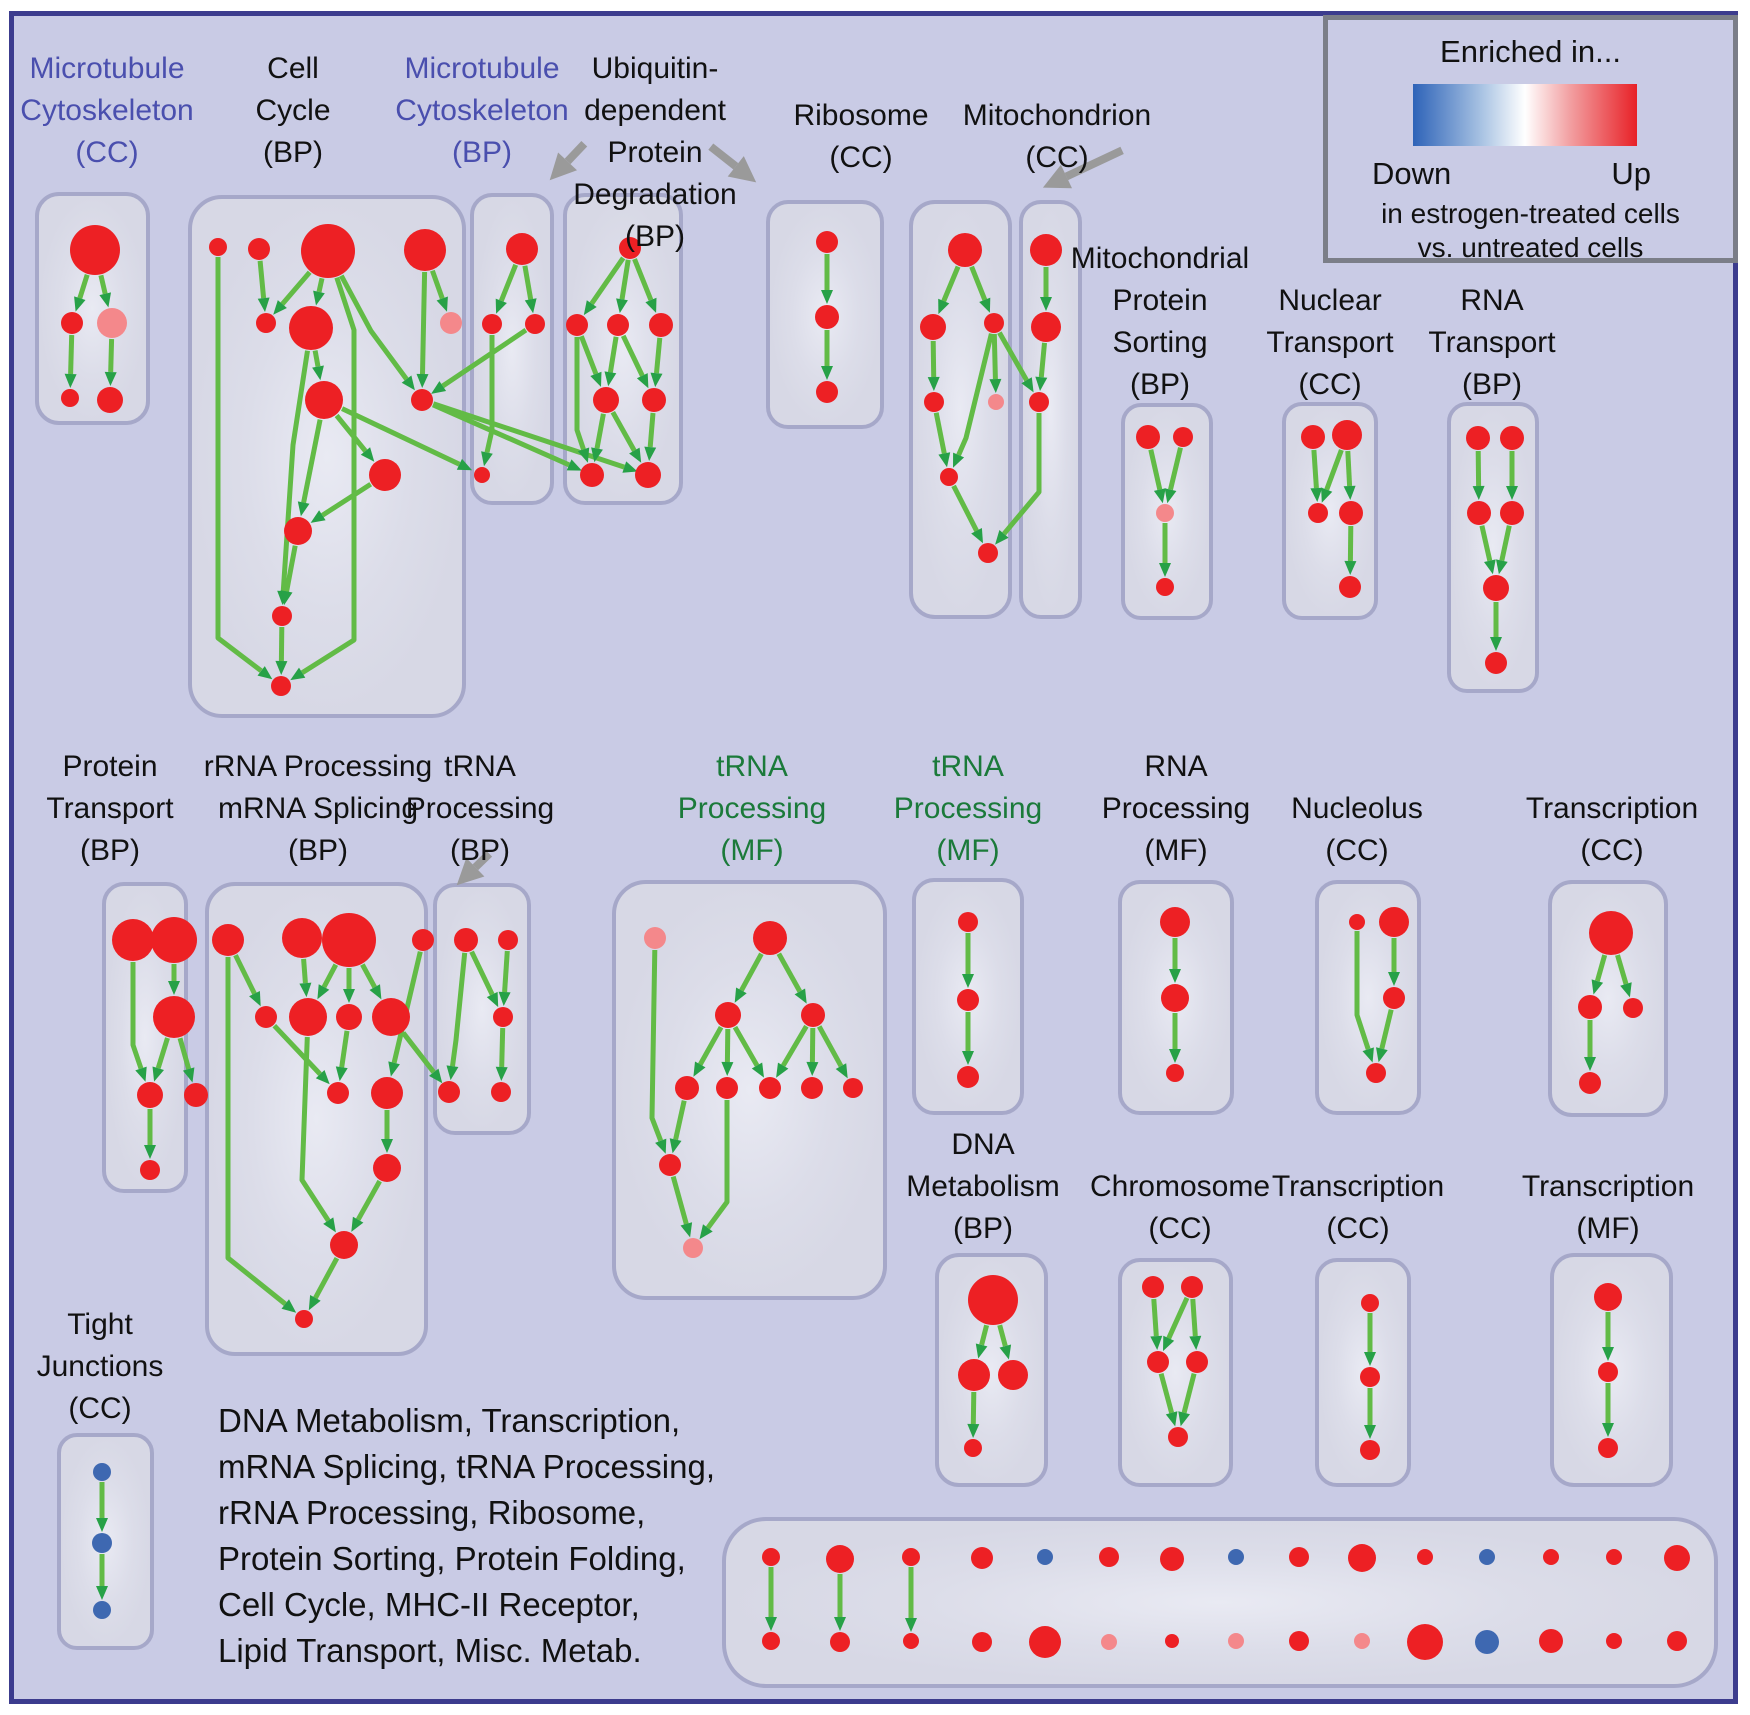 The image size is (1750, 1715). Describe the element at coordinates (430, 1650) in the screenshot. I see `misc-terms-line: Lipid Transport, Misc. Metab.` at that location.